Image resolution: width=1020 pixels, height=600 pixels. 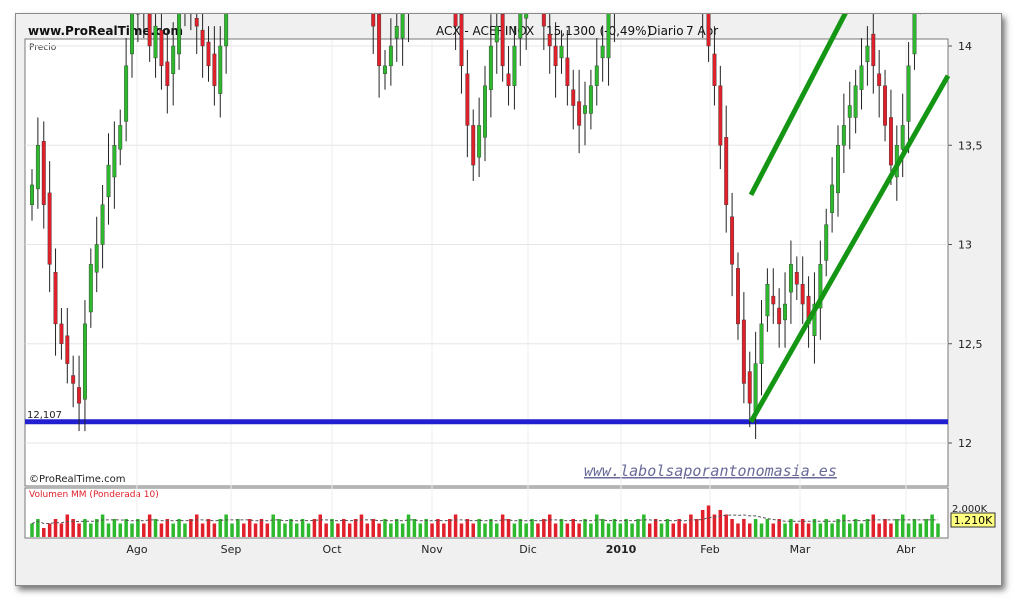 I want to click on x-tick-label: Oct, so click(x=332, y=549).